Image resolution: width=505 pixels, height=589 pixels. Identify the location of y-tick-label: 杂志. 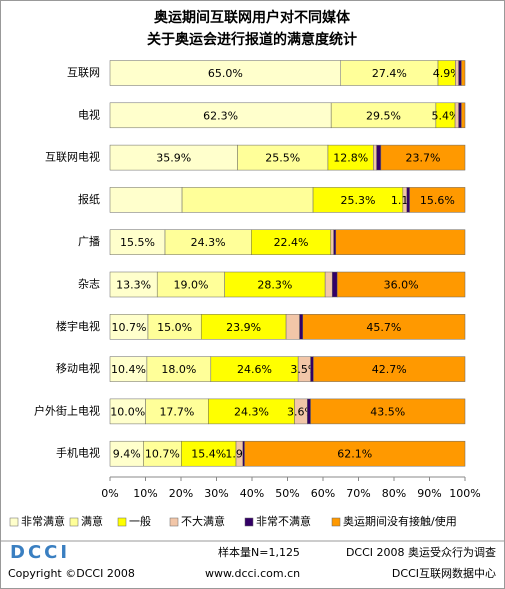
(89, 284).